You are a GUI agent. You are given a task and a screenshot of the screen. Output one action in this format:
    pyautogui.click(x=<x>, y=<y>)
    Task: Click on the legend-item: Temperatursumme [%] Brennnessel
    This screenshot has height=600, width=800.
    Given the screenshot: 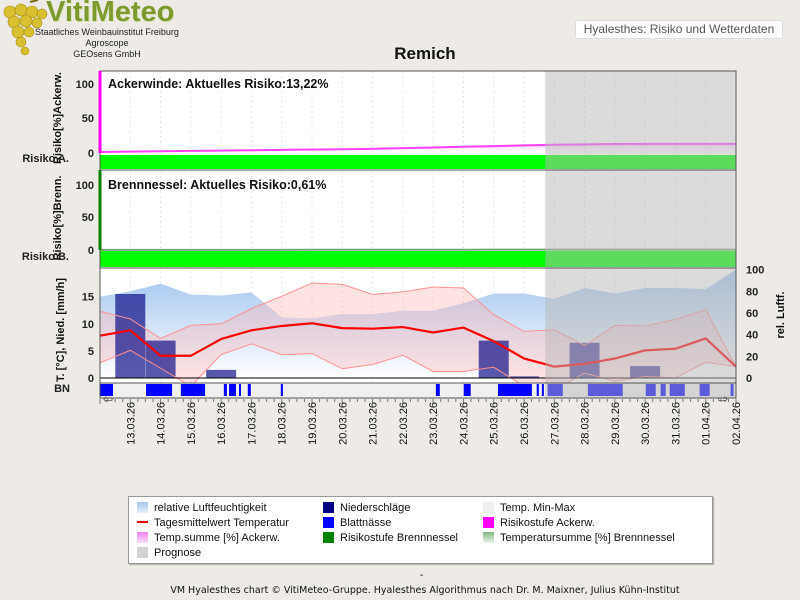 What is the action you would take?
    pyautogui.click(x=579, y=538)
    